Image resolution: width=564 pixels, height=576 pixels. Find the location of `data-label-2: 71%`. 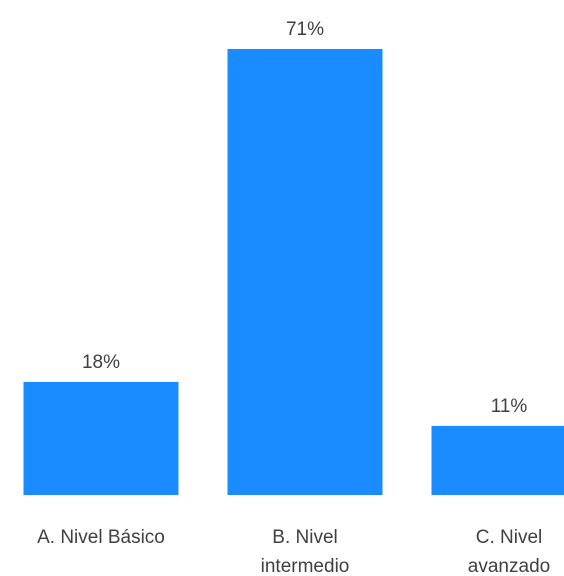

data-label-2: 71% is located at coordinates (305, 29).